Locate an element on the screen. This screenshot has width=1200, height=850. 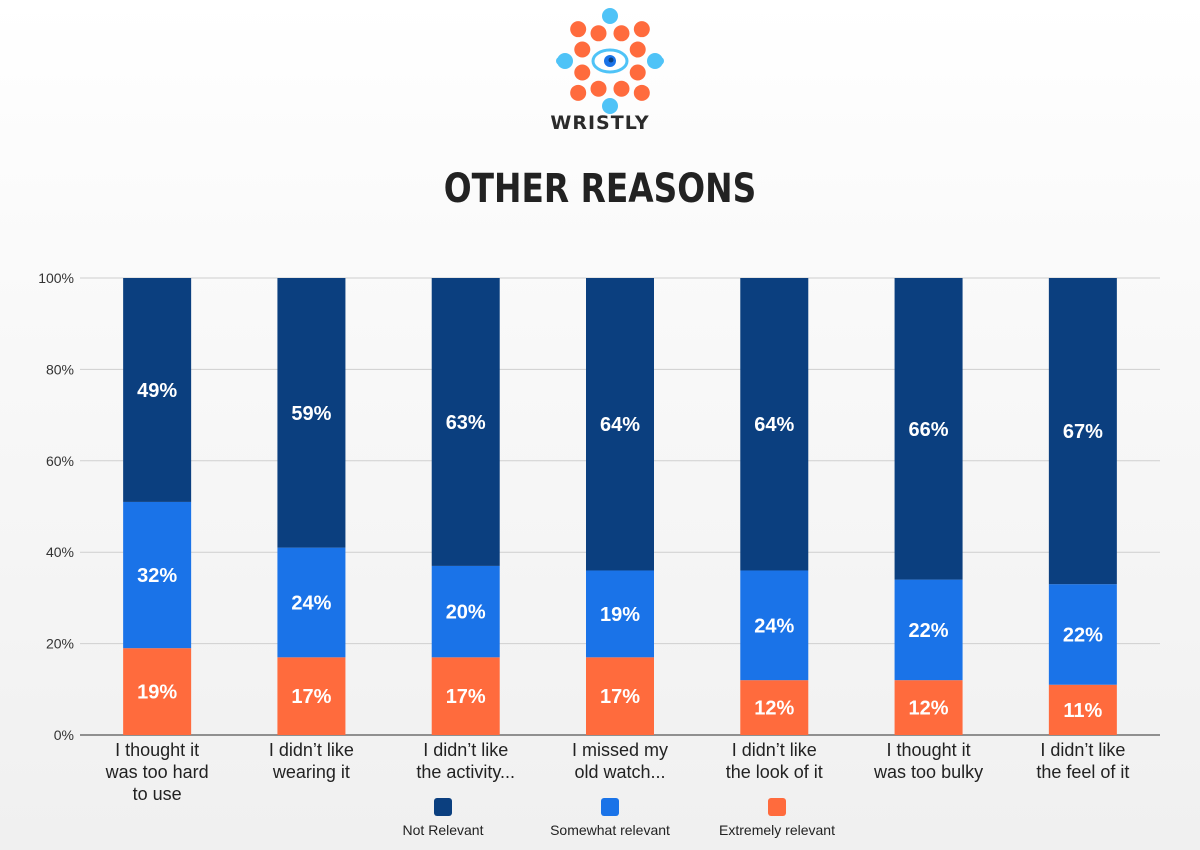
chart-title: OTHER REASONS is located at coordinates (600, 189).